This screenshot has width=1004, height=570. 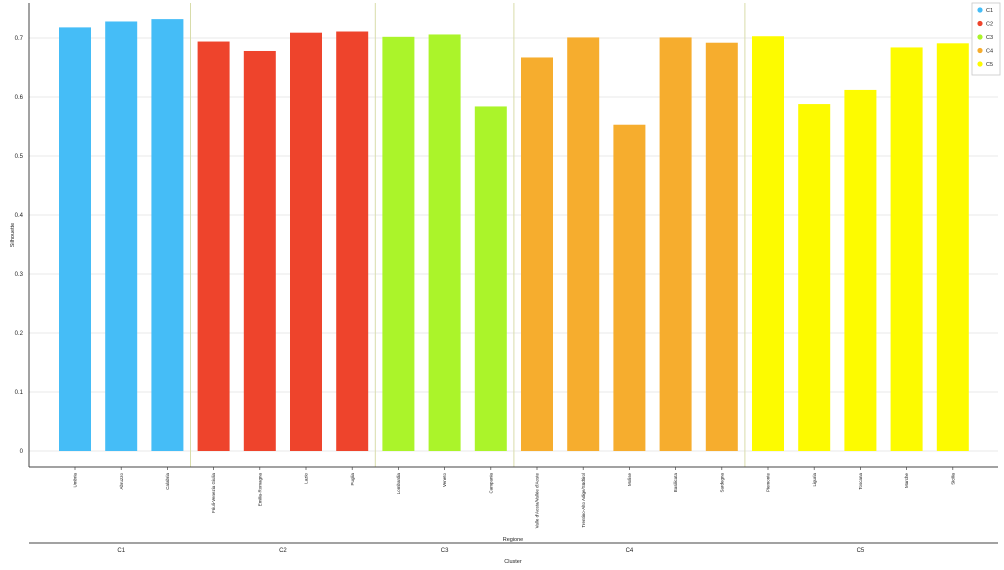 I want to click on x-tick-label: Friuli-Venezia Giulia, so click(x=213, y=493).